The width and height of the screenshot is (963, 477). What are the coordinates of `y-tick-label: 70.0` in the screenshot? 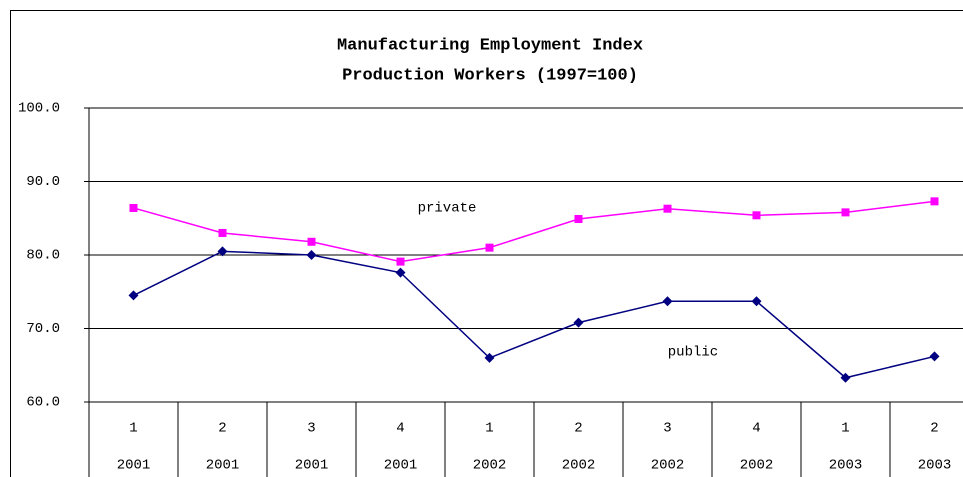 It's located at (43, 329).